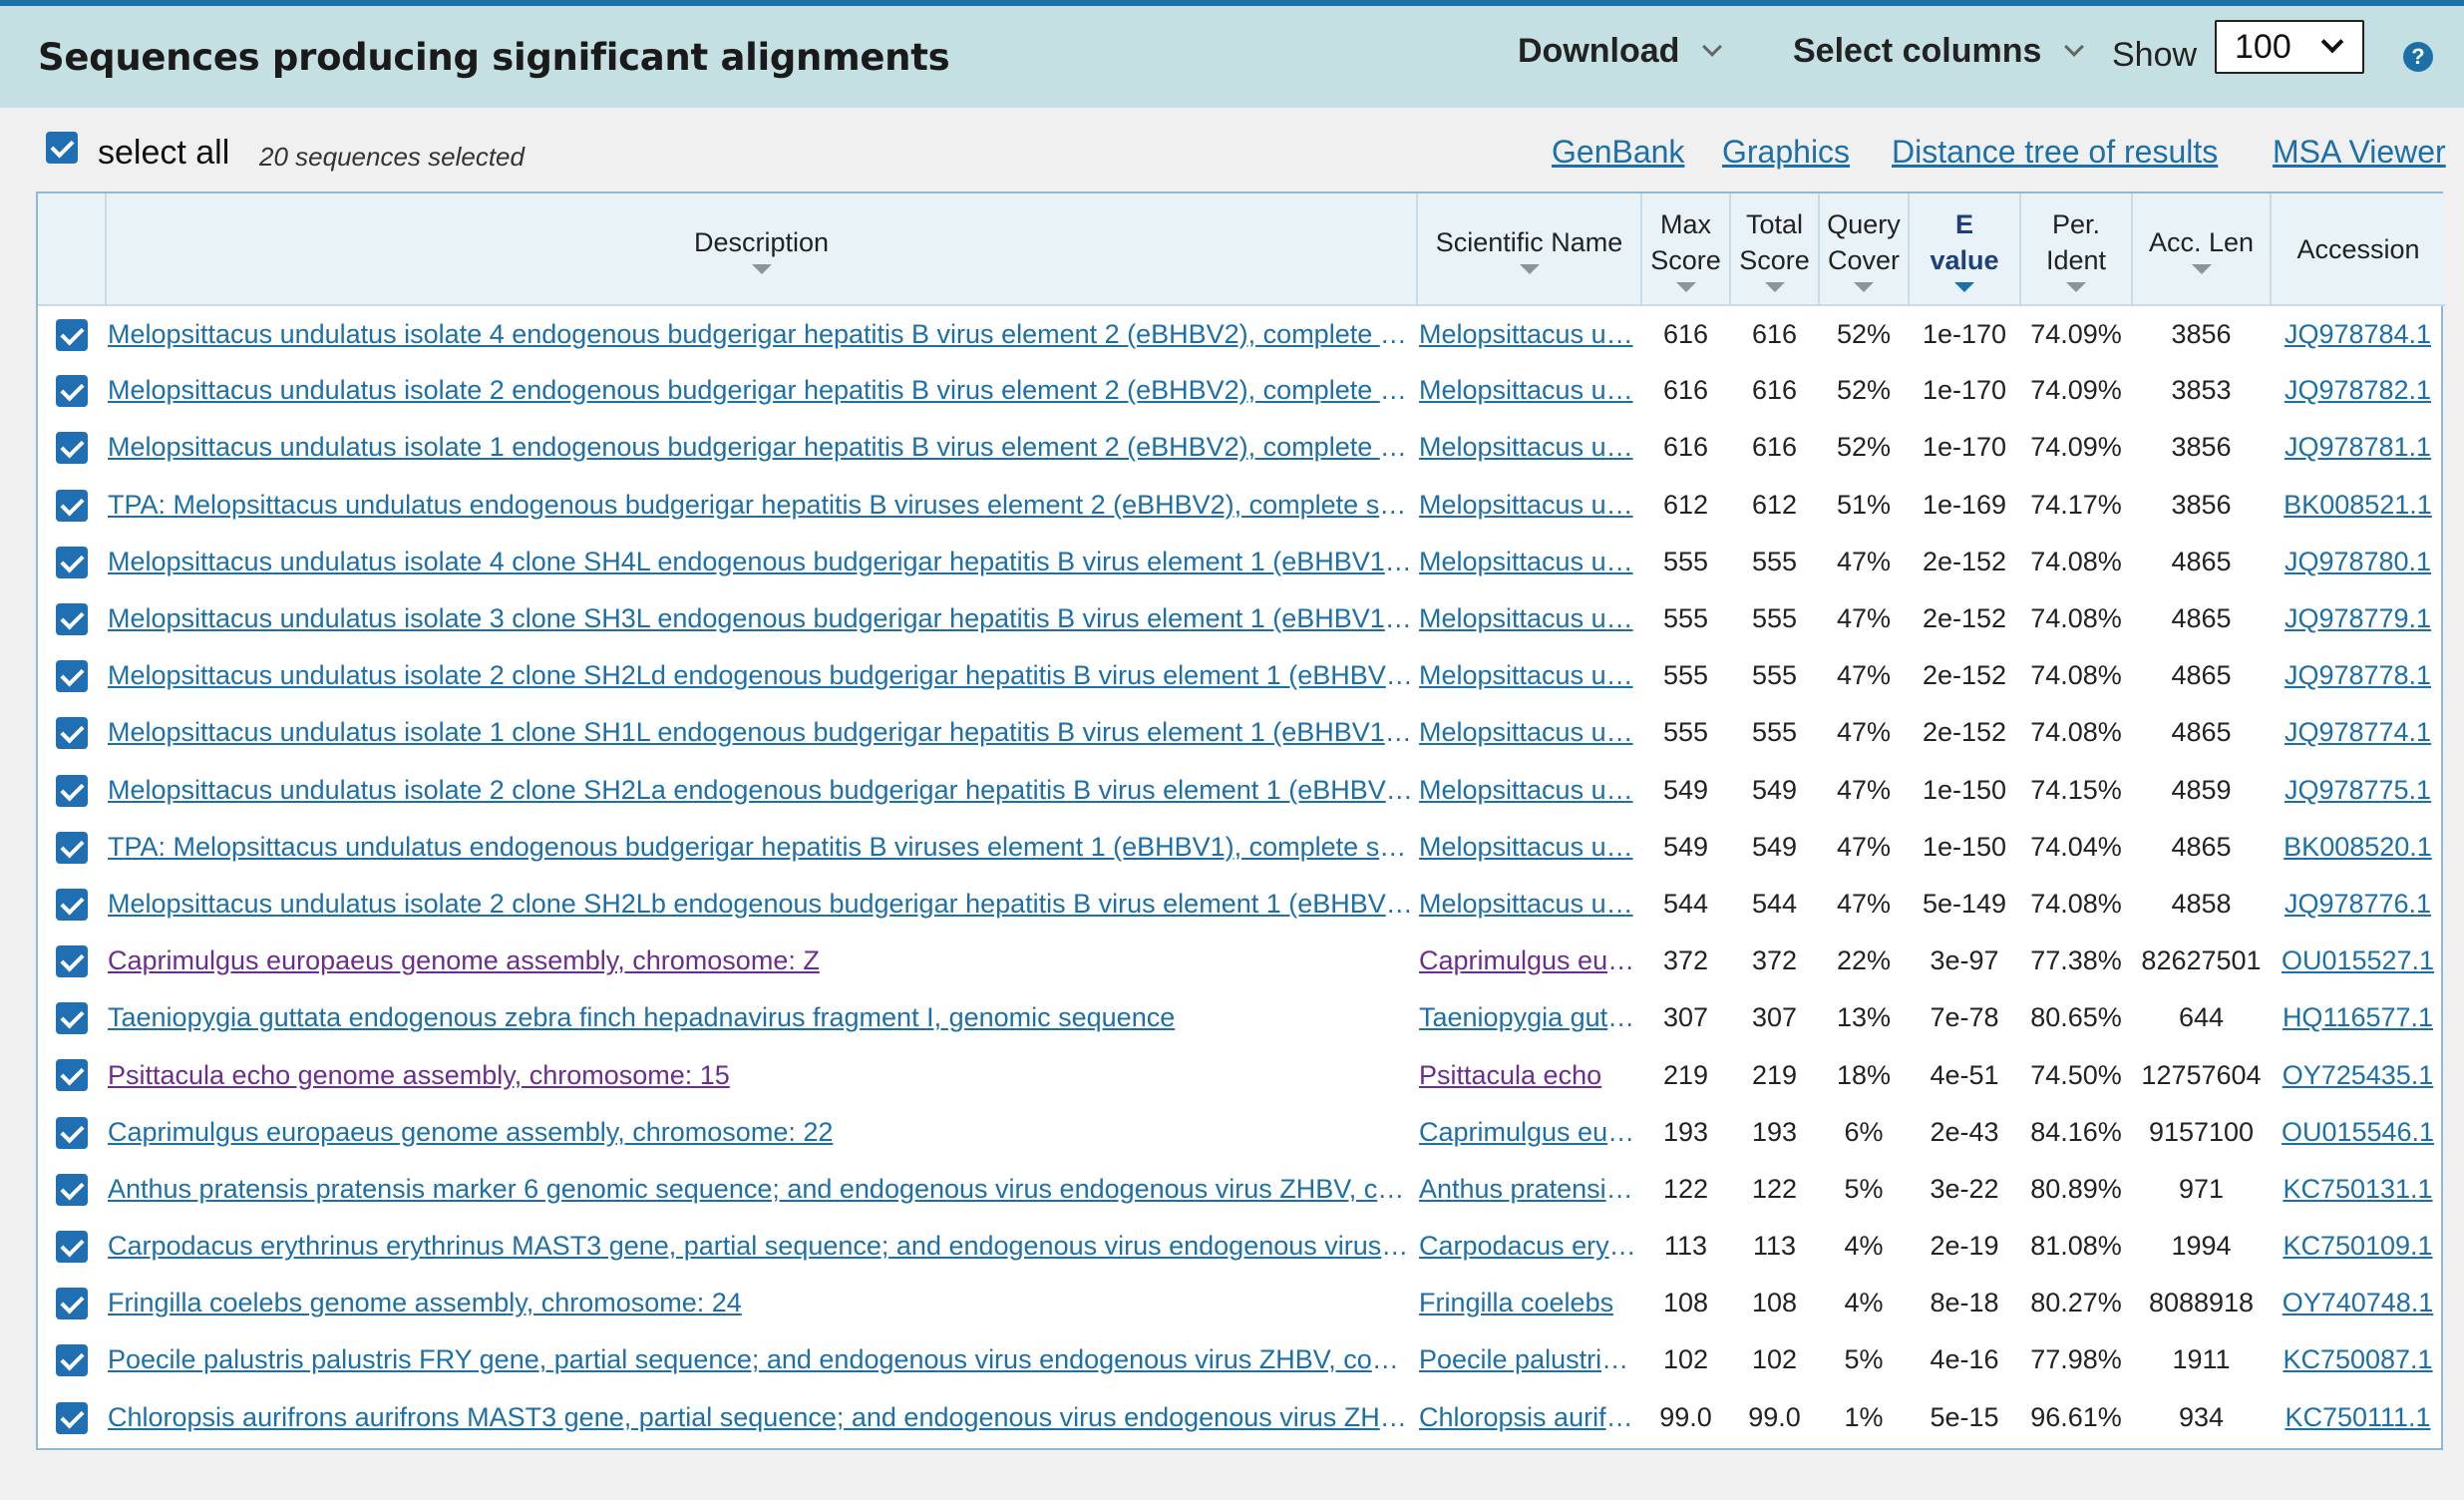  Describe the element at coordinates (2358, 561) in the screenshot. I see `row-accession-link: JQ978780.1` at that location.